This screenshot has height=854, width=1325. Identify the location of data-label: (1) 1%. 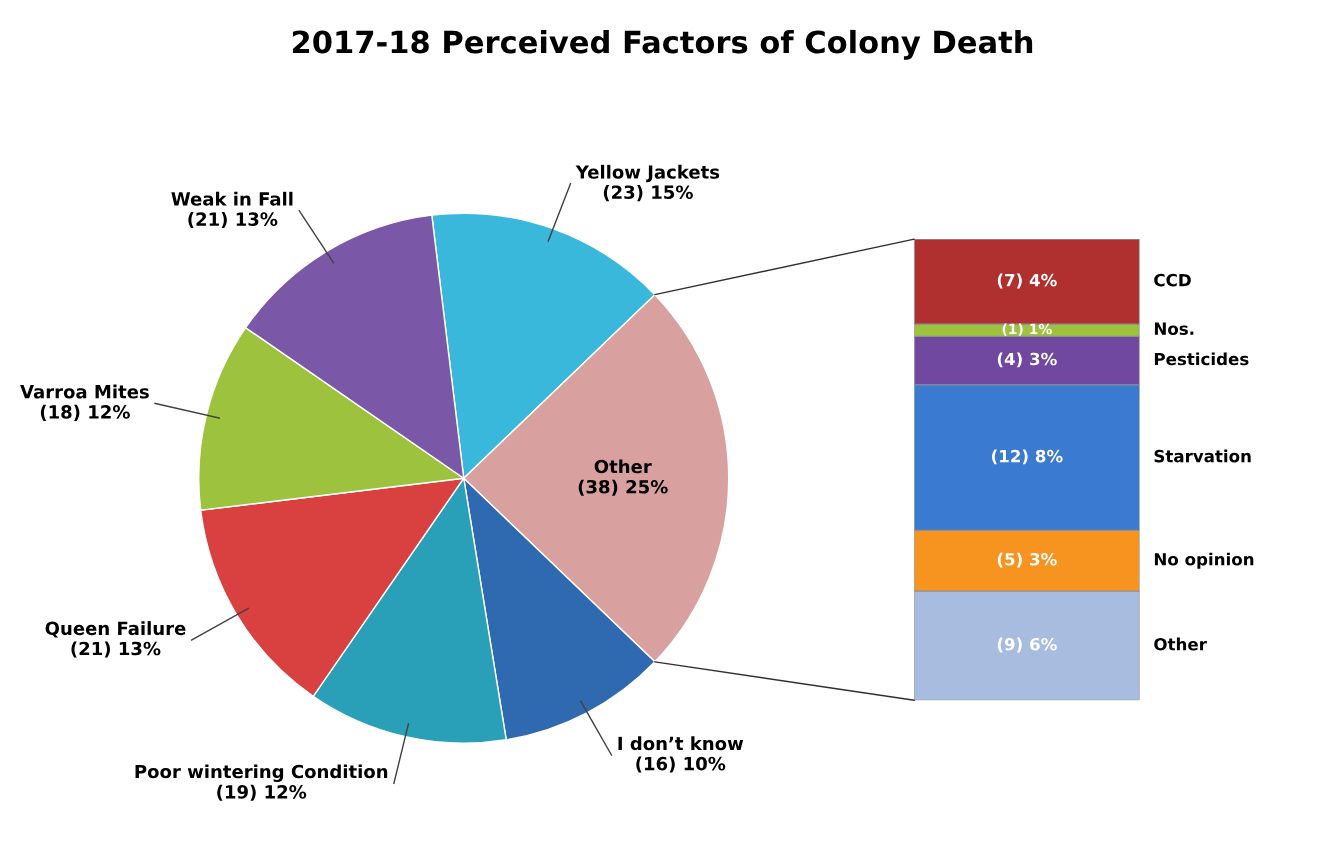
(1027, 329).